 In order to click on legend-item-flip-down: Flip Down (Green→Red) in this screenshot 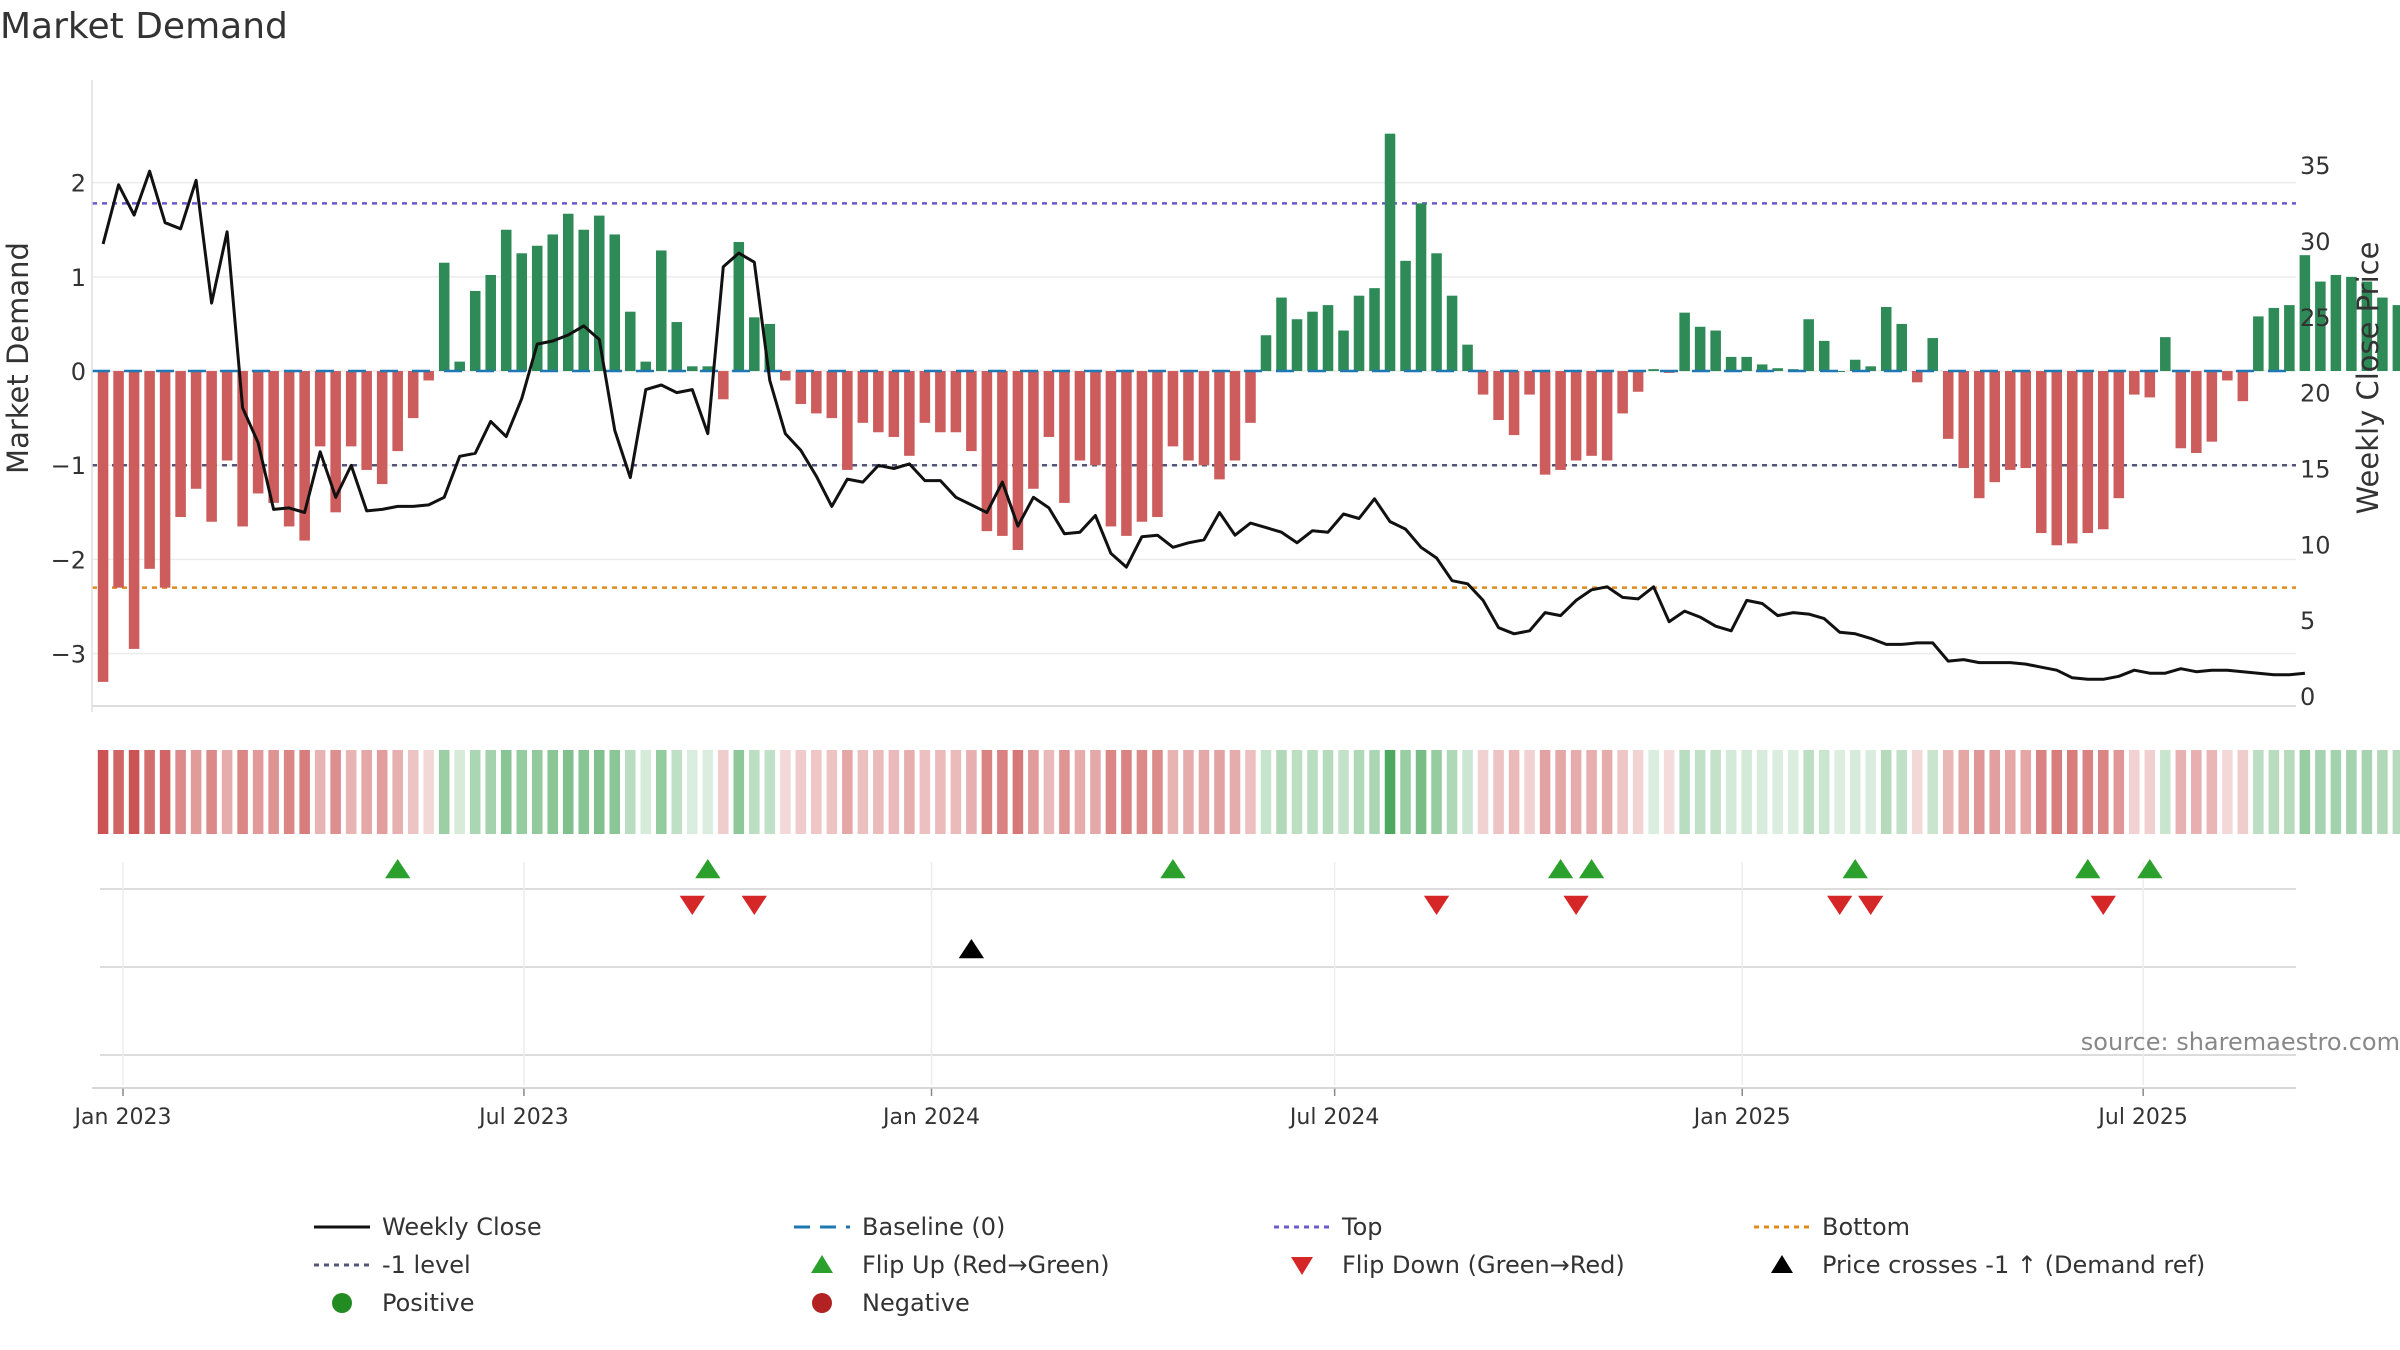, I will do `click(1442, 1265)`.